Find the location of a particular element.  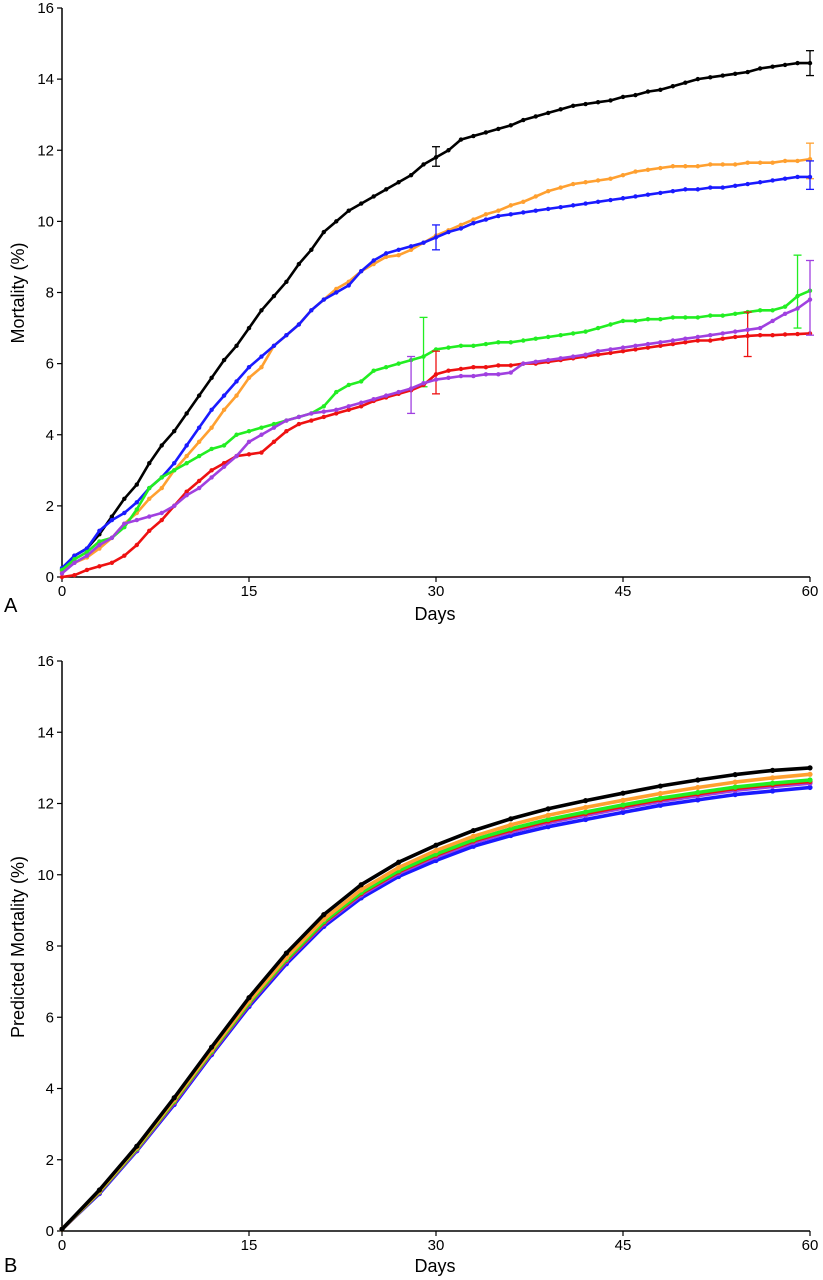

panel-a-y-tick-label: 16 is located at coordinates (45, 8).